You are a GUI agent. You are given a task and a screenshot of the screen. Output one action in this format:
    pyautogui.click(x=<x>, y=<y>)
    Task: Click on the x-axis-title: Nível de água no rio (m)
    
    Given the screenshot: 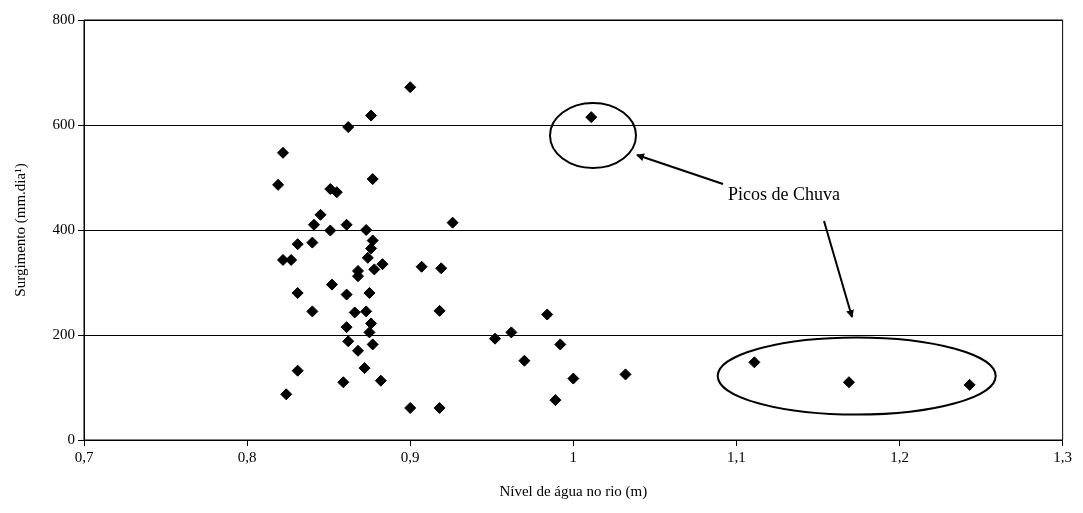 What is the action you would take?
    pyautogui.click(x=573, y=491)
    